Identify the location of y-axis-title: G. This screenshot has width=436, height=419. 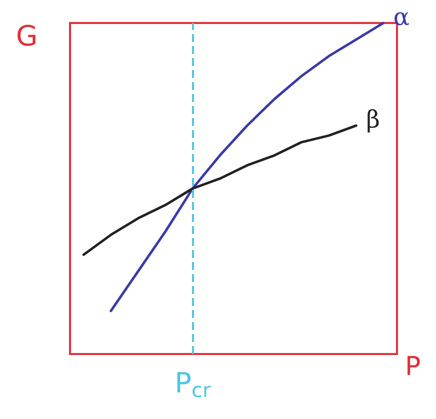
(27, 36).